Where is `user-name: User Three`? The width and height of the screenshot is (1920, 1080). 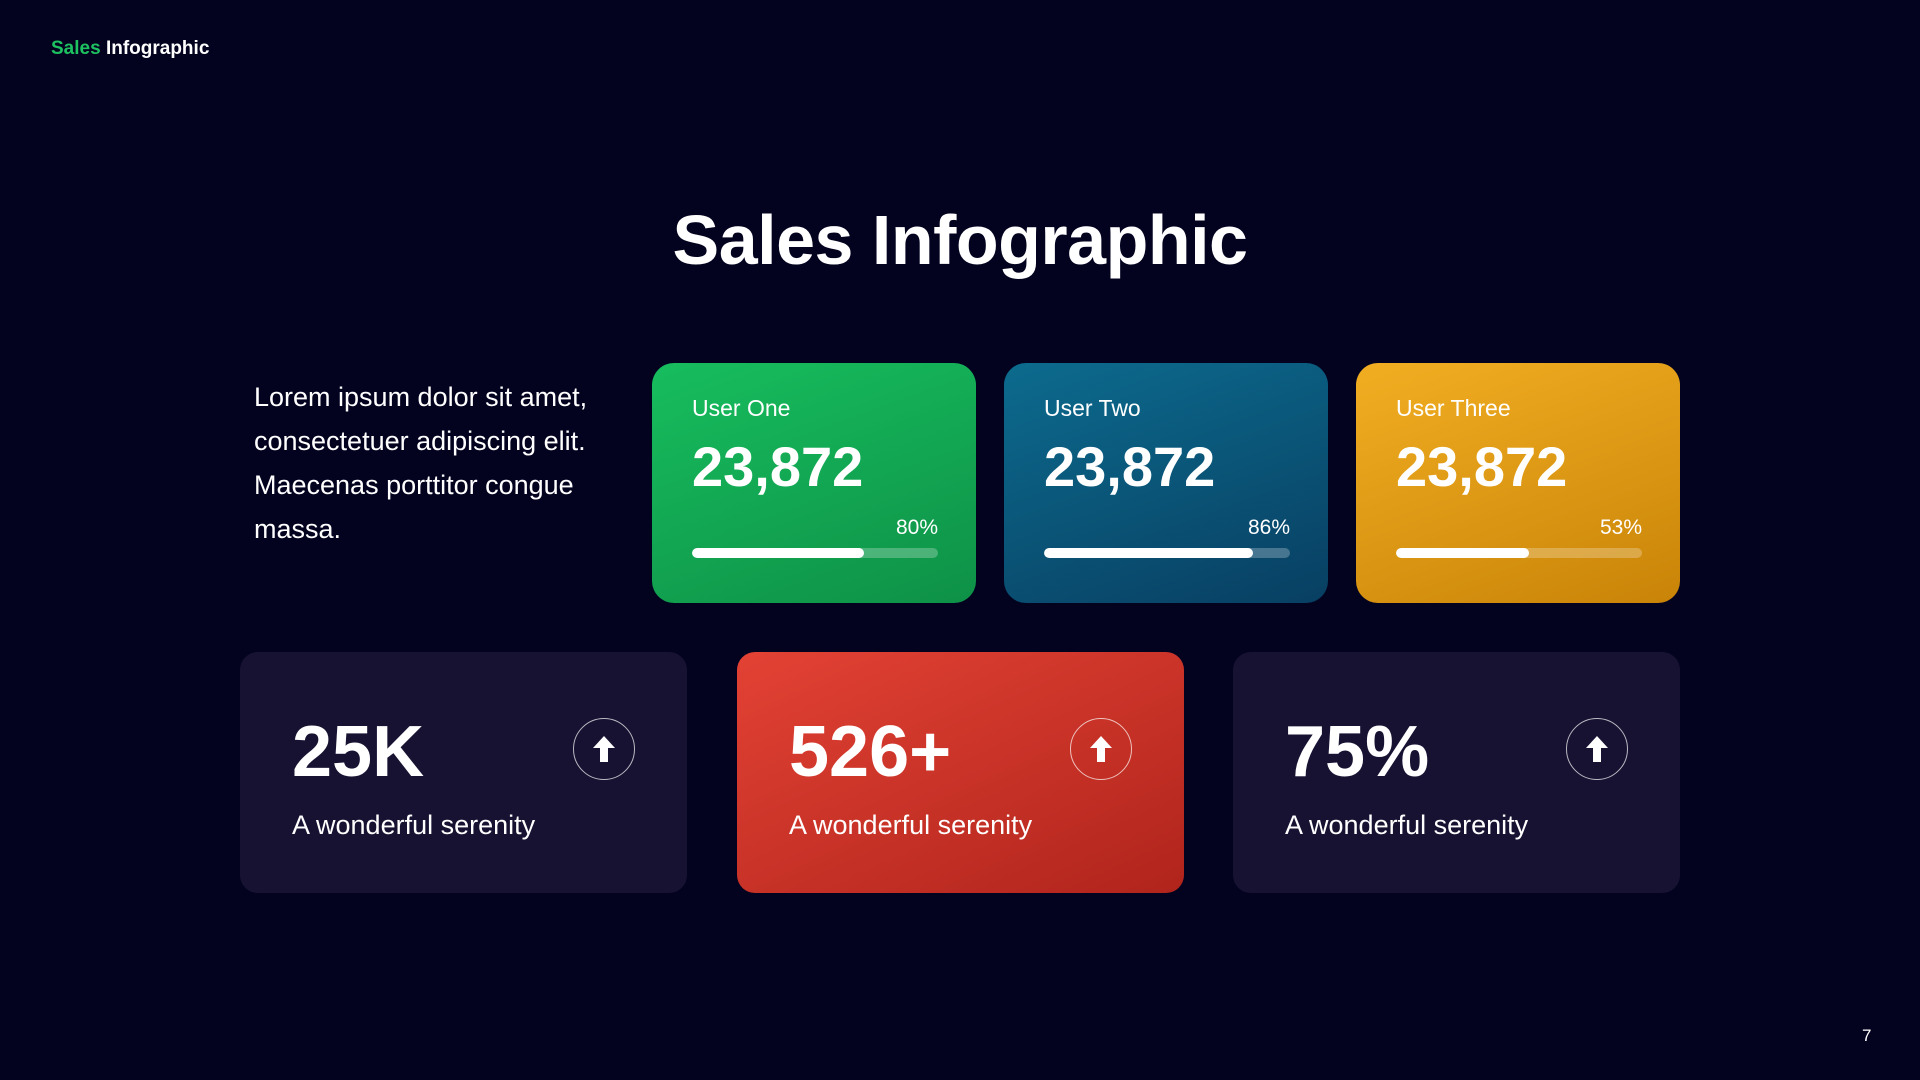 user-name: User Three is located at coordinates (1453, 408).